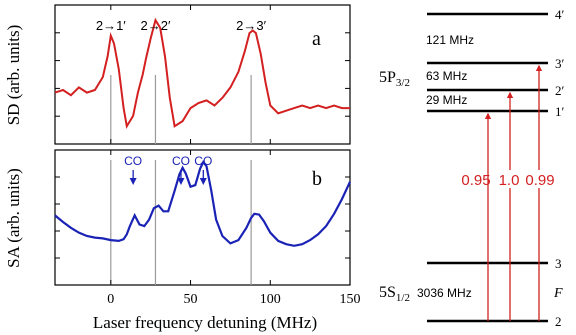 The image size is (576, 335). What do you see at coordinates (133, 161) in the screenshot?
I see `co-label-0: CO` at bounding box center [133, 161].